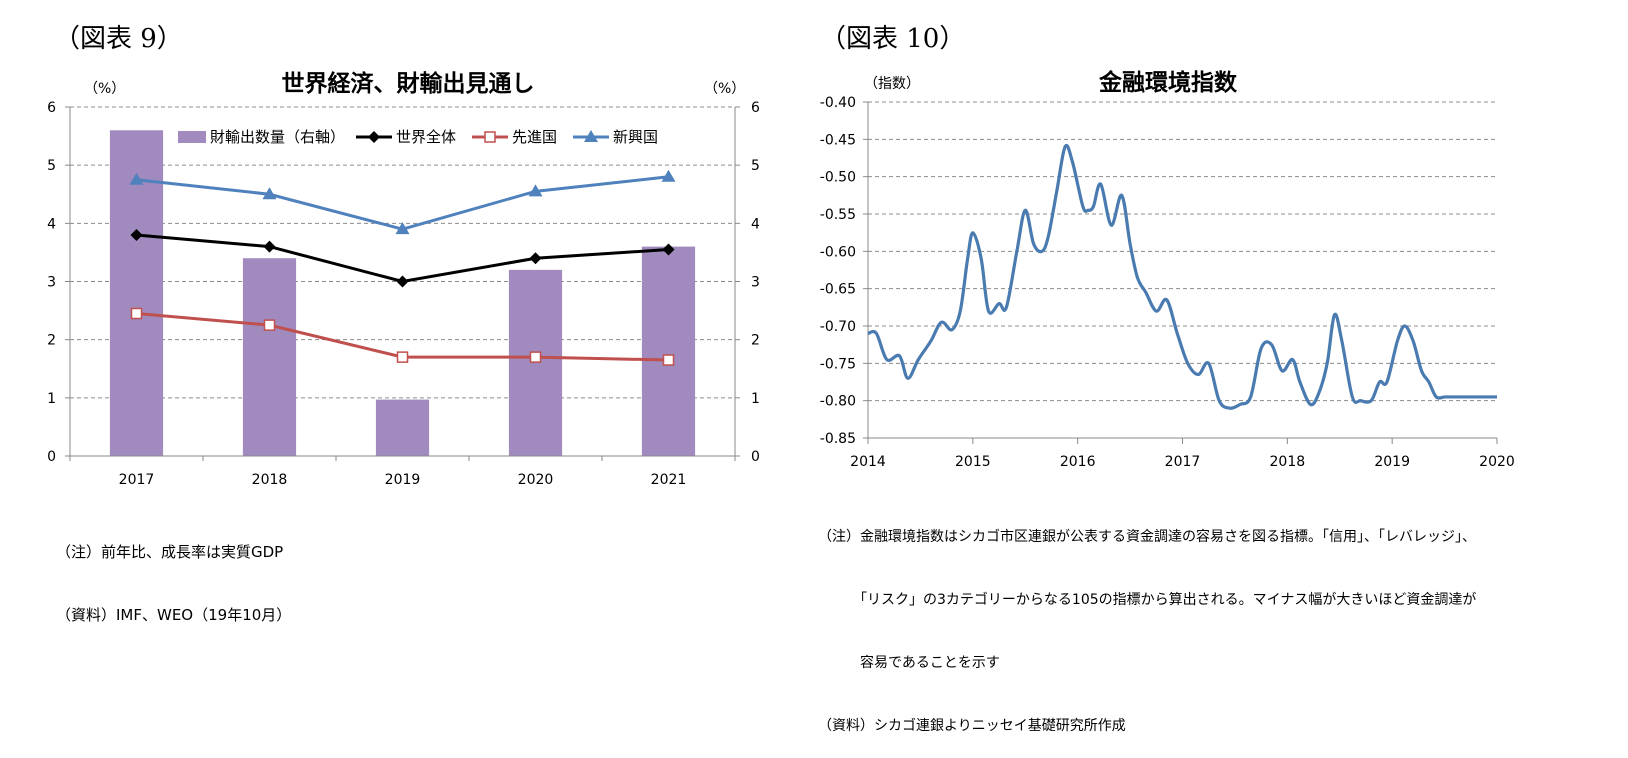  What do you see at coordinates (838, 290) in the screenshot?
I see `y-tick-label: -0.65` at bounding box center [838, 290].